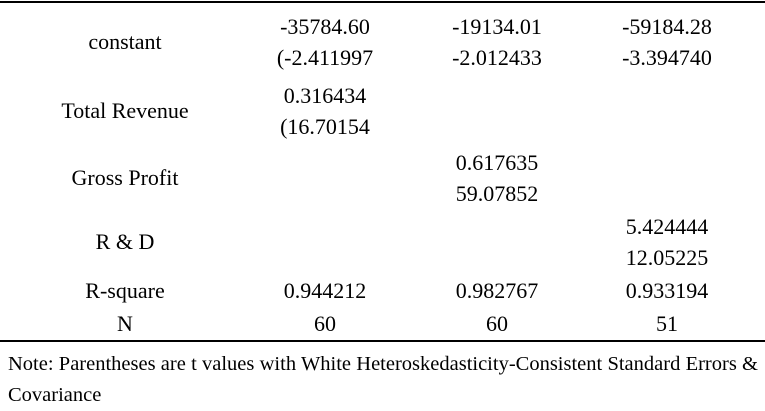 The width and height of the screenshot is (765, 411). What do you see at coordinates (325, 126) in the screenshot?
I see `cell-value: (16.70154` at bounding box center [325, 126].